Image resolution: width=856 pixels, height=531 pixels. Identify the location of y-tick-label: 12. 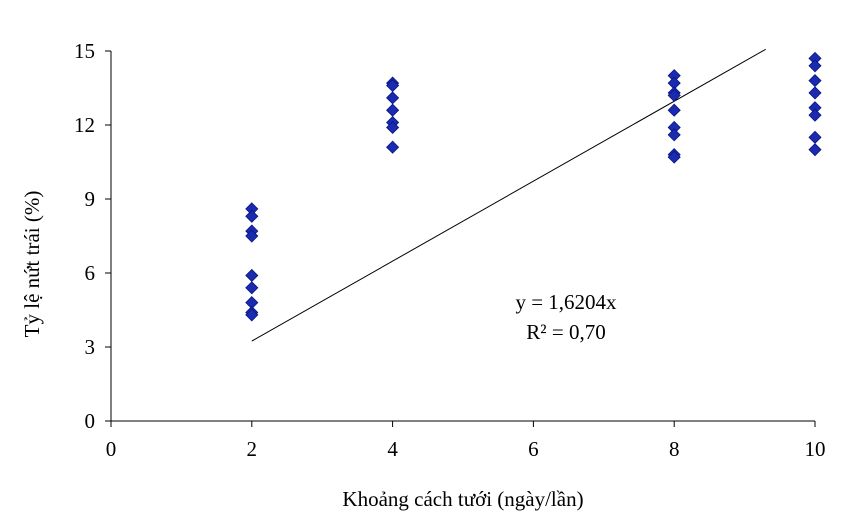
(84, 125).